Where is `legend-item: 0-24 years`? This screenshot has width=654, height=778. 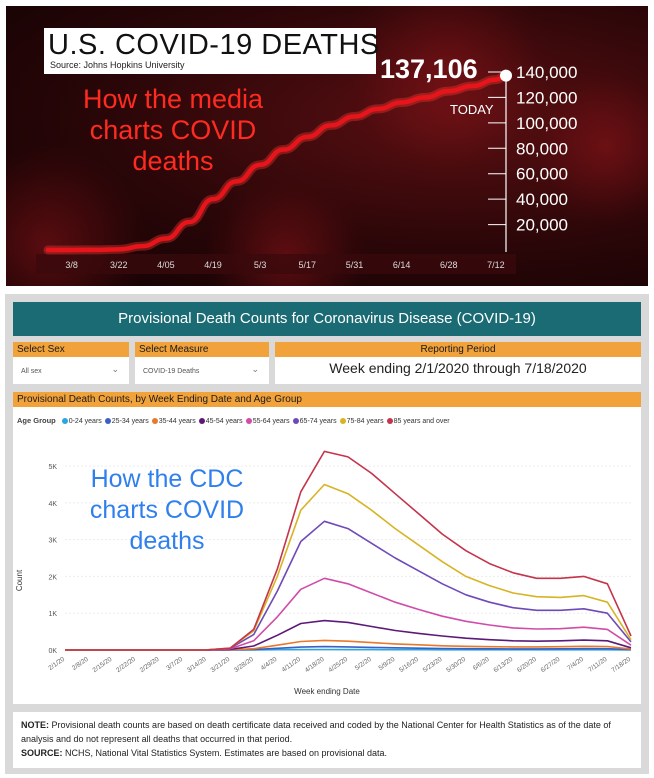
legend-item: 0-24 years is located at coordinates (81, 421).